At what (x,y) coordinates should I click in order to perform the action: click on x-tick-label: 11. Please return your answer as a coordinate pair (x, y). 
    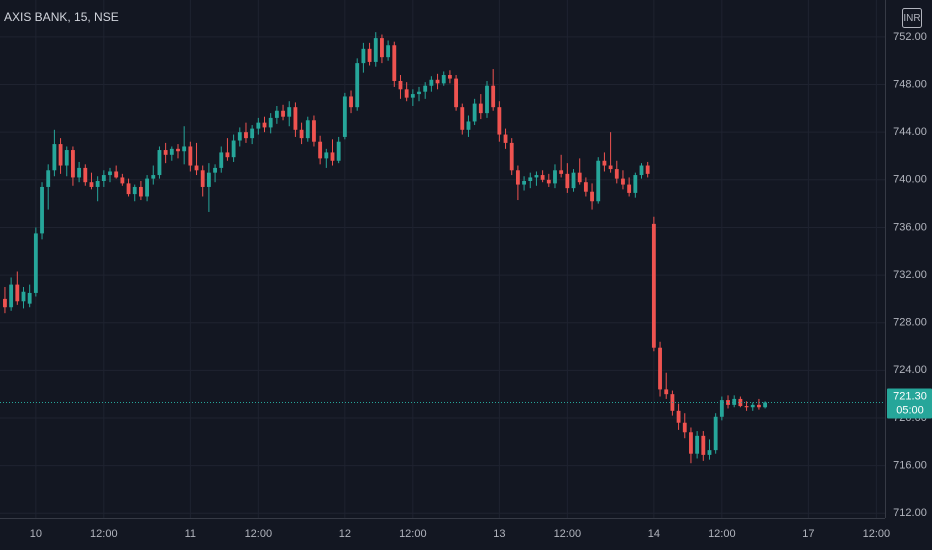
    Looking at the image, I should click on (190, 534).